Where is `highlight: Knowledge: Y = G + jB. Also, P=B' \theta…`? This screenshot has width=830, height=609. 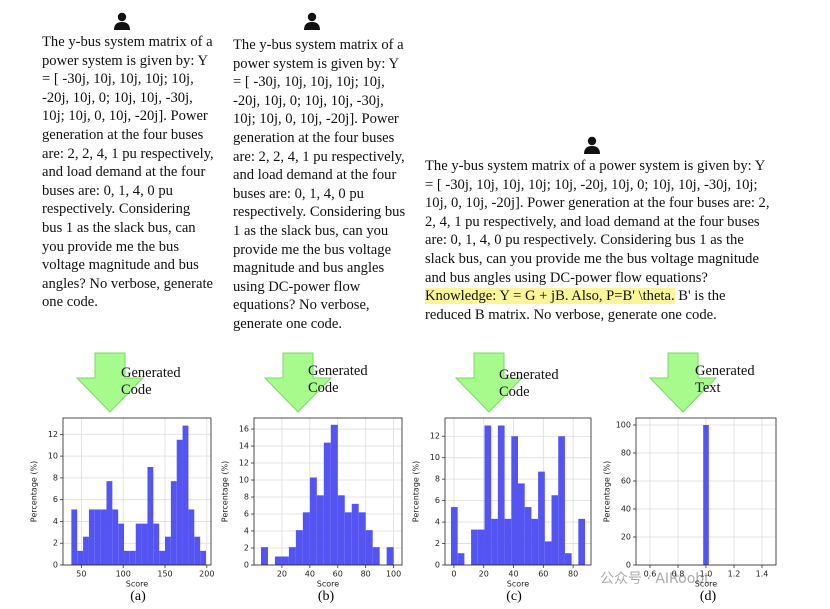
highlight: Knowledge: Y = G + jB. Also, P=B' \theta… is located at coordinates (550, 296).